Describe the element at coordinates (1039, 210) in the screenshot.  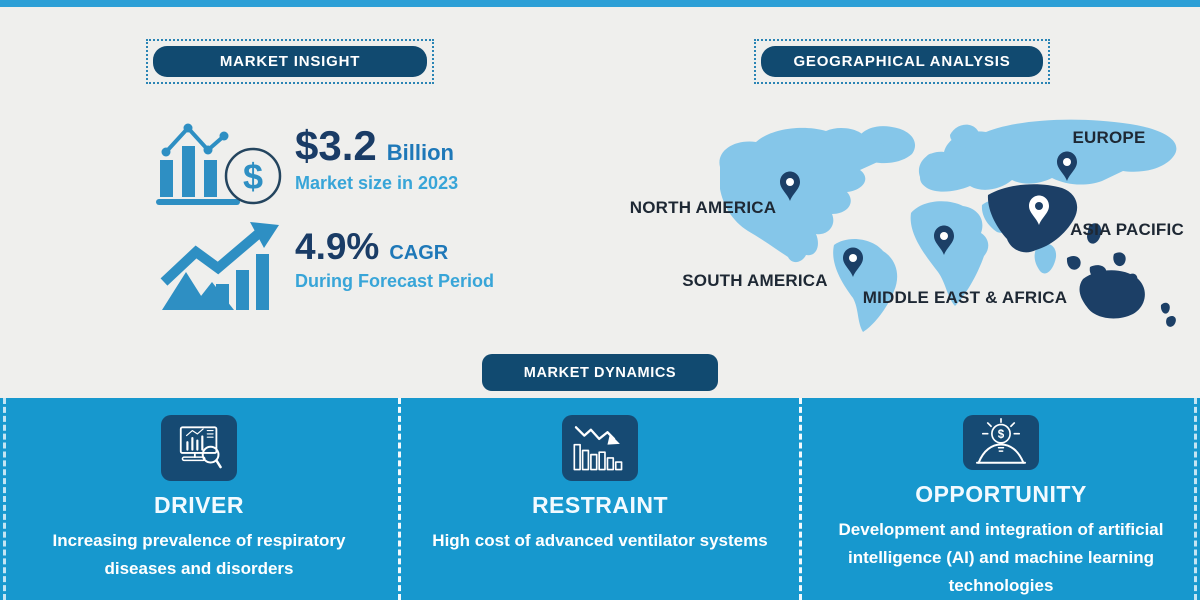
I see `map-pin-asia-pacific` at that location.